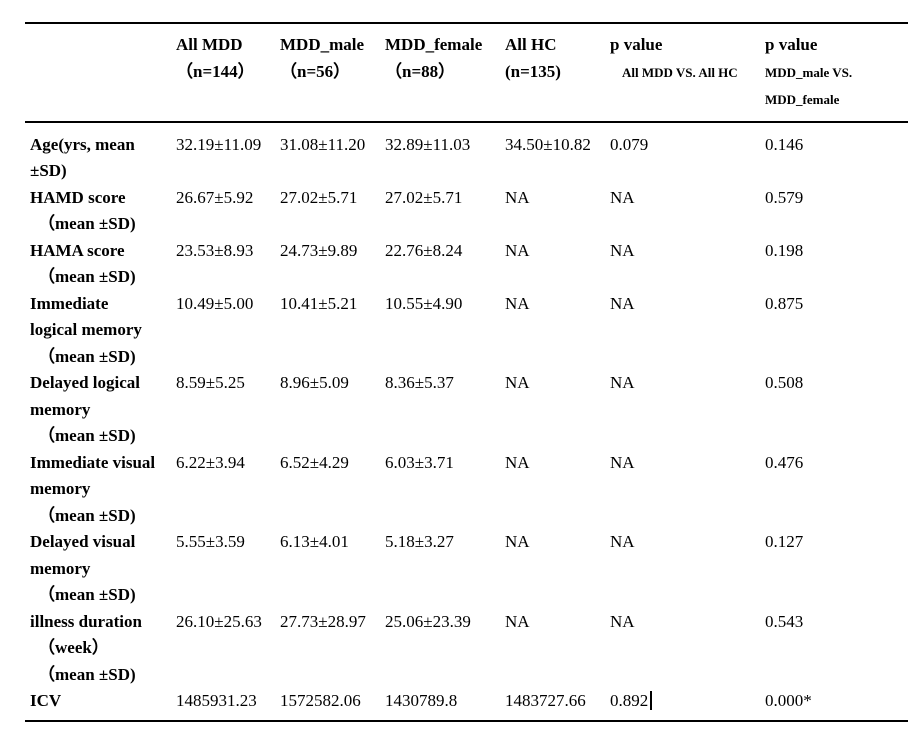  Describe the element at coordinates (323, 621) in the screenshot. I see `cell-value: 27.73±28.97` at that location.